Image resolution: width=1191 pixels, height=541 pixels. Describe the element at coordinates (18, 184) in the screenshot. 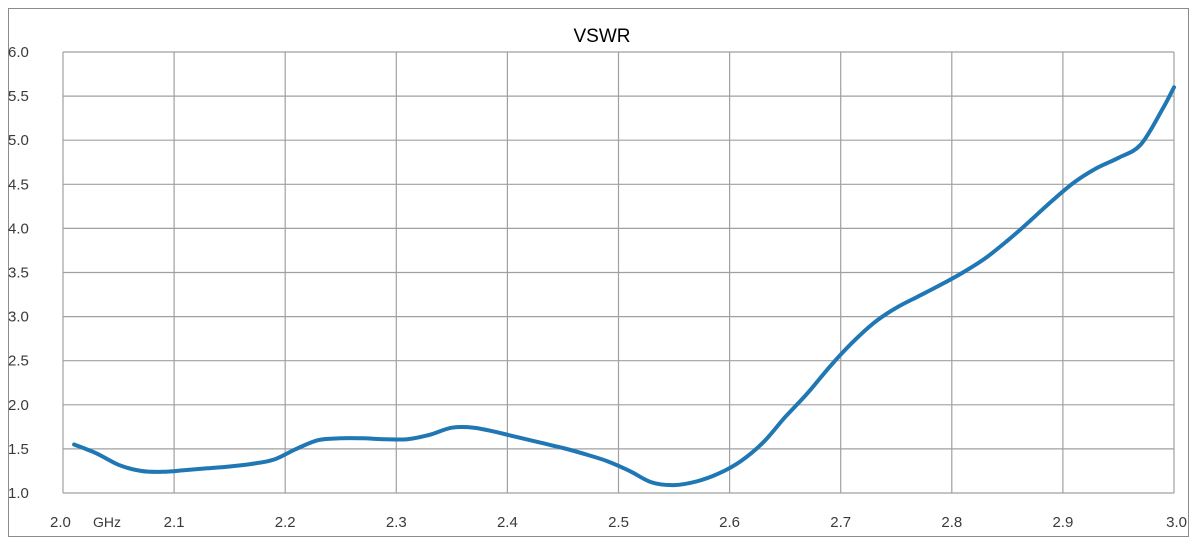

I see `y-tick-label: 4.5` at that location.